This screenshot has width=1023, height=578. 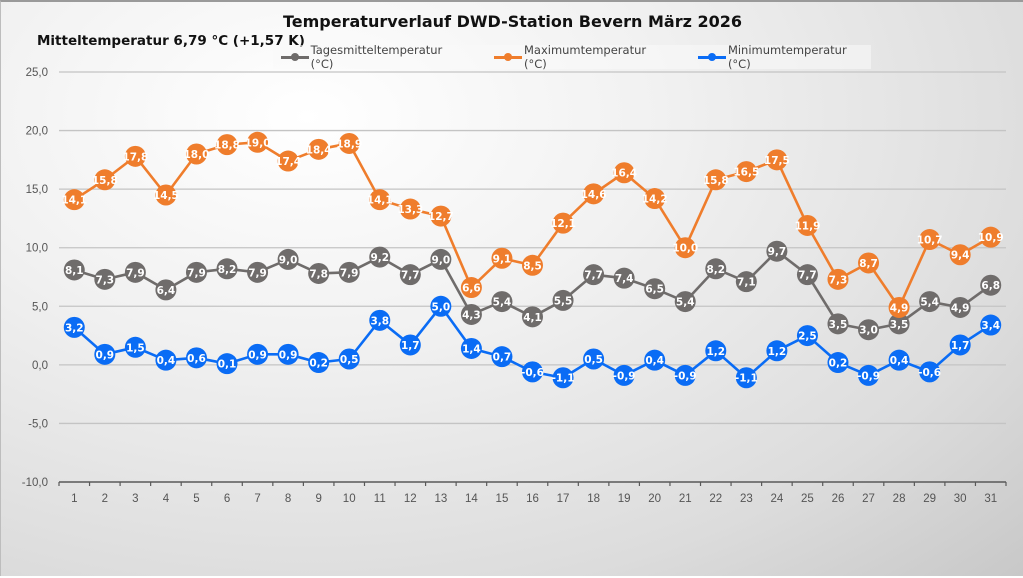 I want to click on data-label: 13,3, so click(x=410, y=210).